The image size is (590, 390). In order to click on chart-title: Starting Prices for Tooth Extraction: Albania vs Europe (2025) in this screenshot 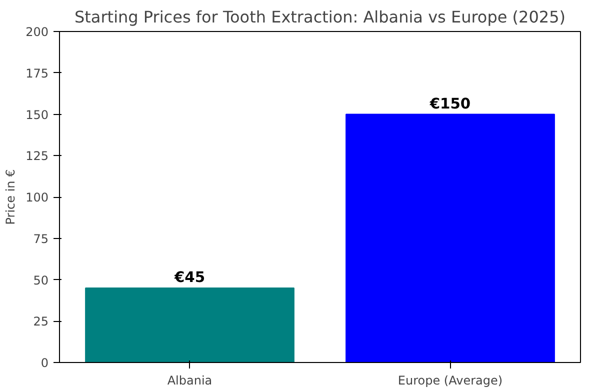, I will do `click(320, 17)`.